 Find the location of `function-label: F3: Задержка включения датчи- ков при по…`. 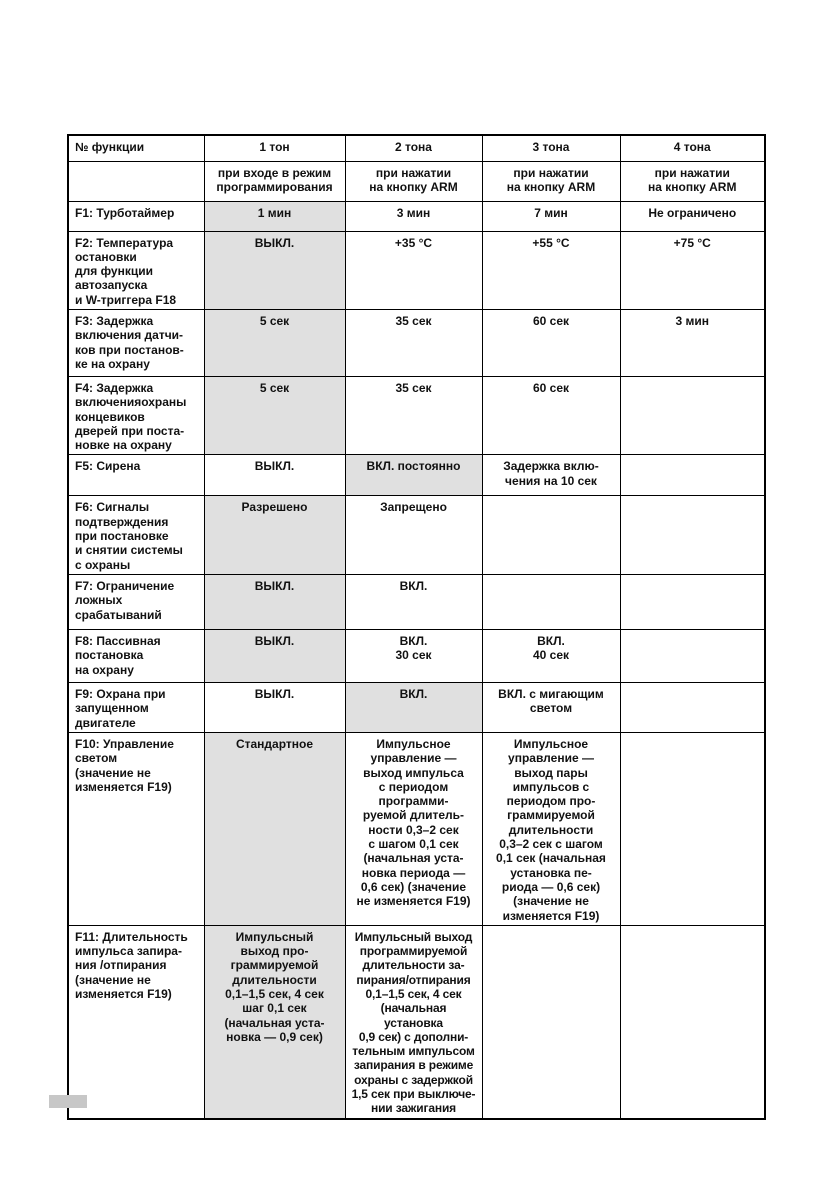

function-label: F3: Задержка включения датчи- ков при по… is located at coordinates (136, 342).